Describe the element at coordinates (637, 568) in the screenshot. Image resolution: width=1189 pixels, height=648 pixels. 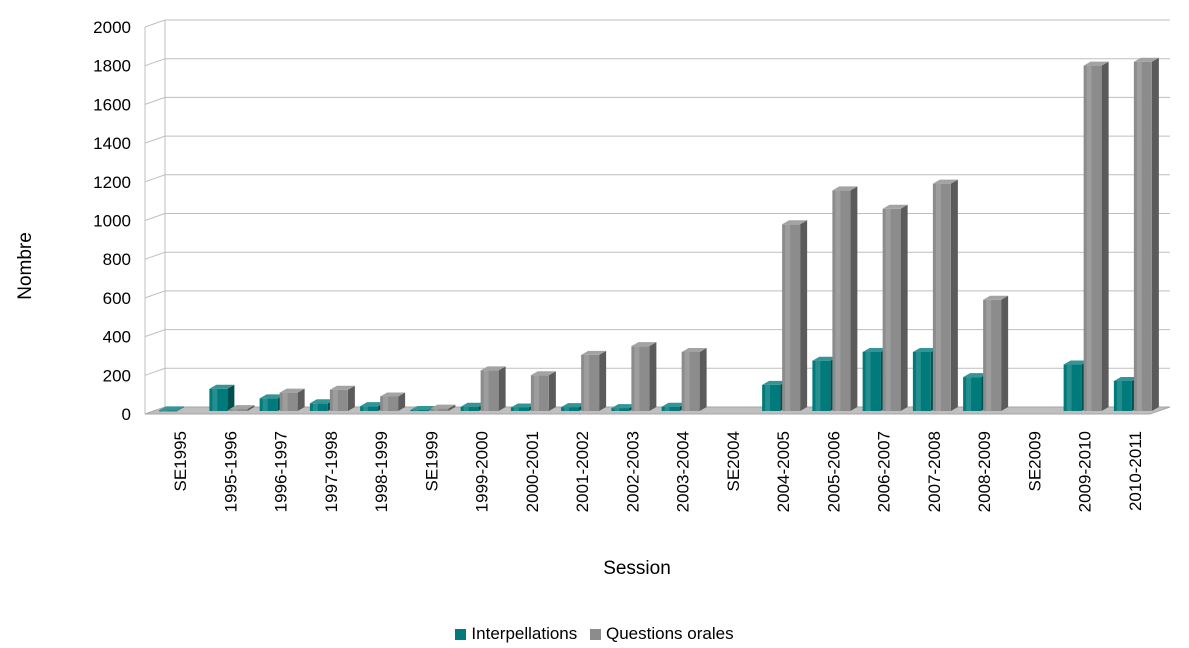
I see `x-axis-title: Session` at that location.